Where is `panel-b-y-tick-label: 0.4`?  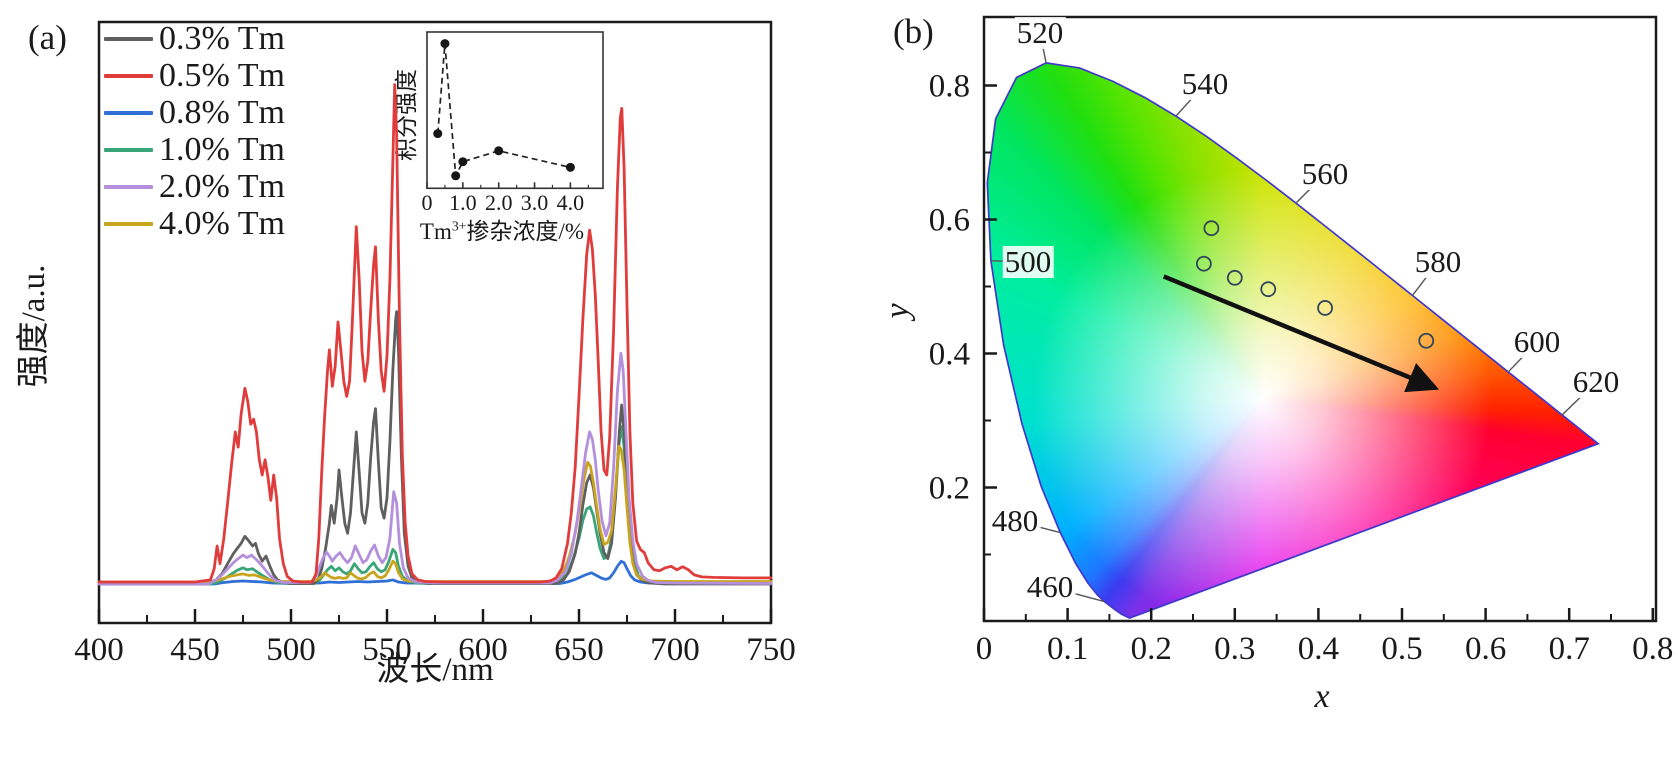
panel-b-y-tick-label: 0.4 is located at coordinates (949, 355).